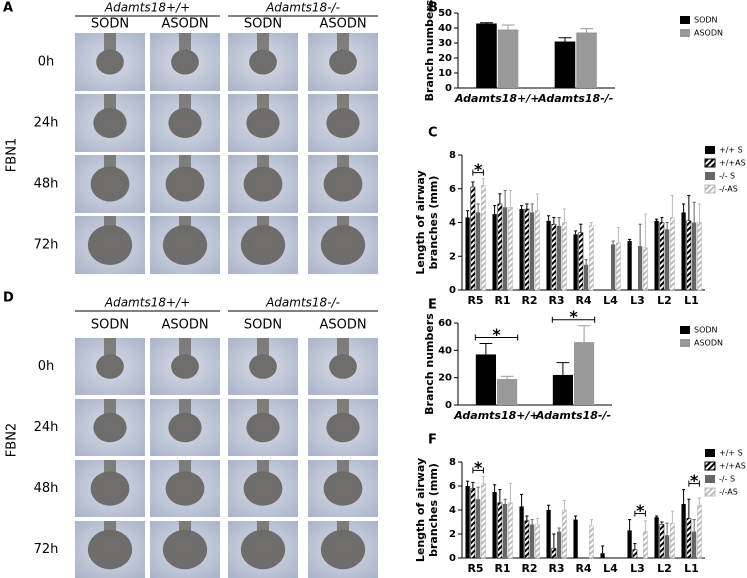 Image resolution: width=747 pixels, height=578 pixels. What do you see at coordinates (664, 568) in the screenshot?
I see `x-tick-label: L2` at bounding box center [664, 568].